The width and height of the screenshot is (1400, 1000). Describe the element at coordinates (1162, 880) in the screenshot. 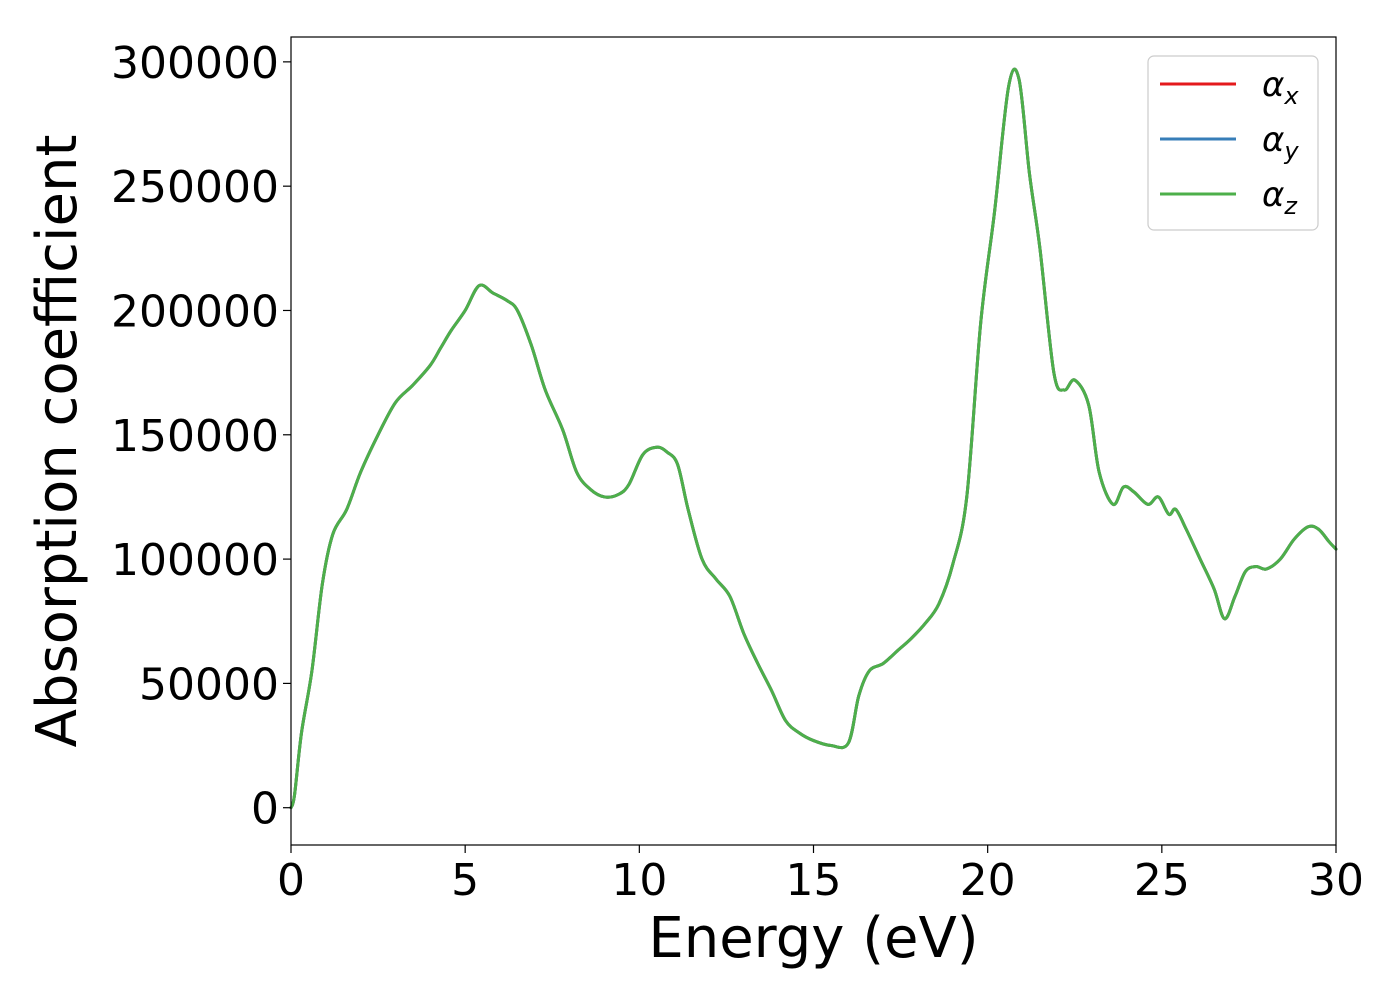

I see `x-tick-label: 25` at that location.